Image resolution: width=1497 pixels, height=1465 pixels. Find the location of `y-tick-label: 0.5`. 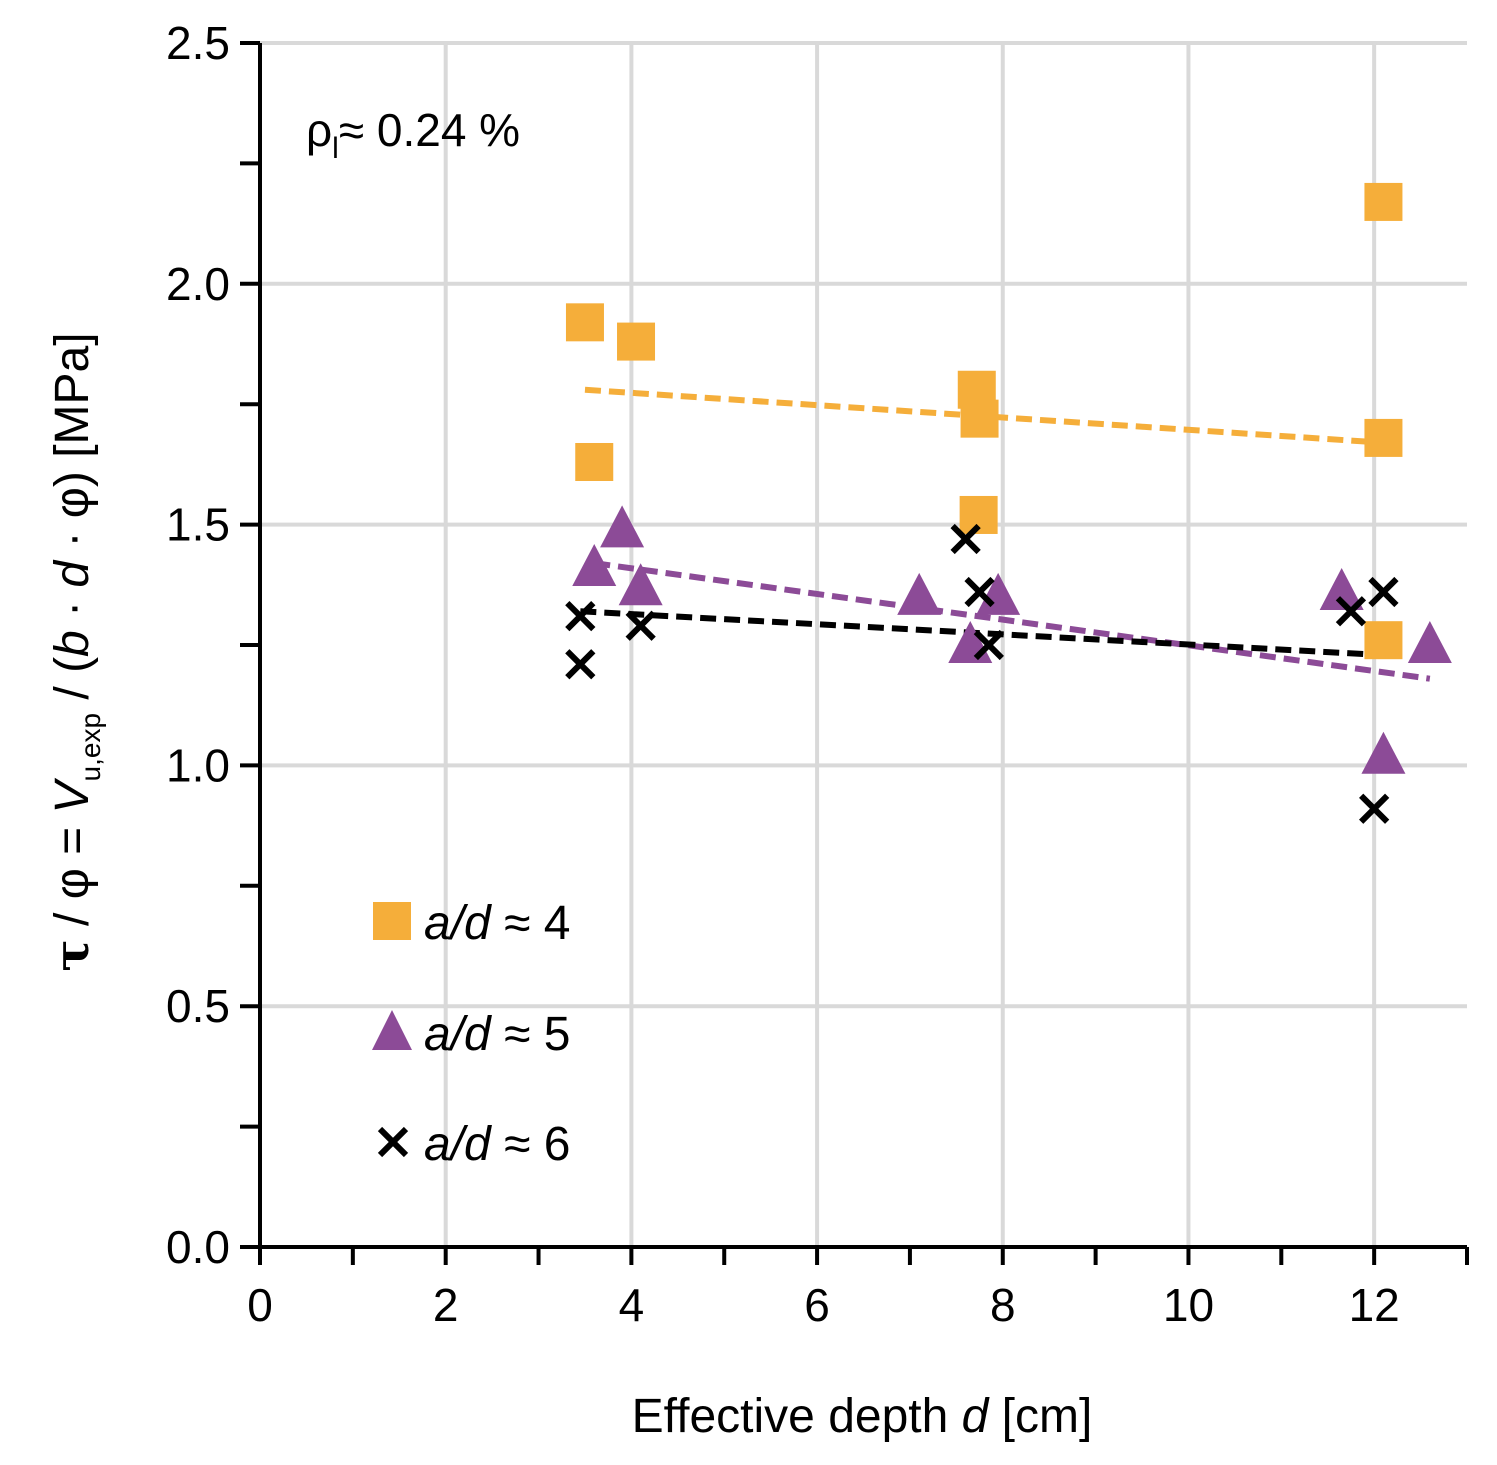

y-tick-label: 0.5 is located at coordinates (198, 1006).